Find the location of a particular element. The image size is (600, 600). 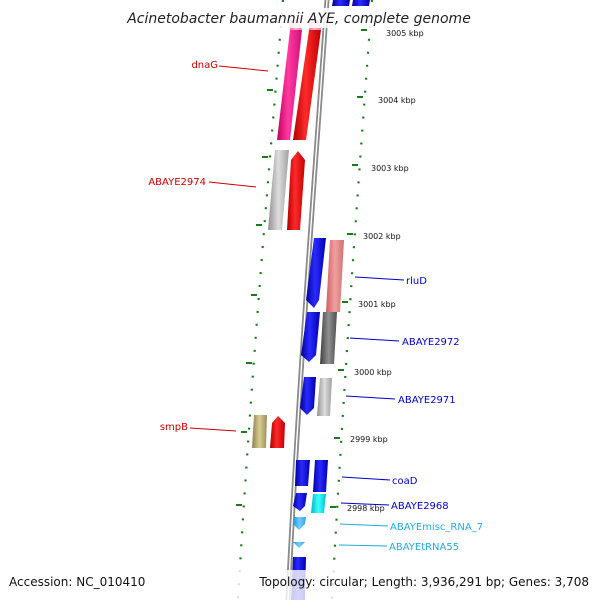

feature-top-blue-b is located at coordinates (361, 3).